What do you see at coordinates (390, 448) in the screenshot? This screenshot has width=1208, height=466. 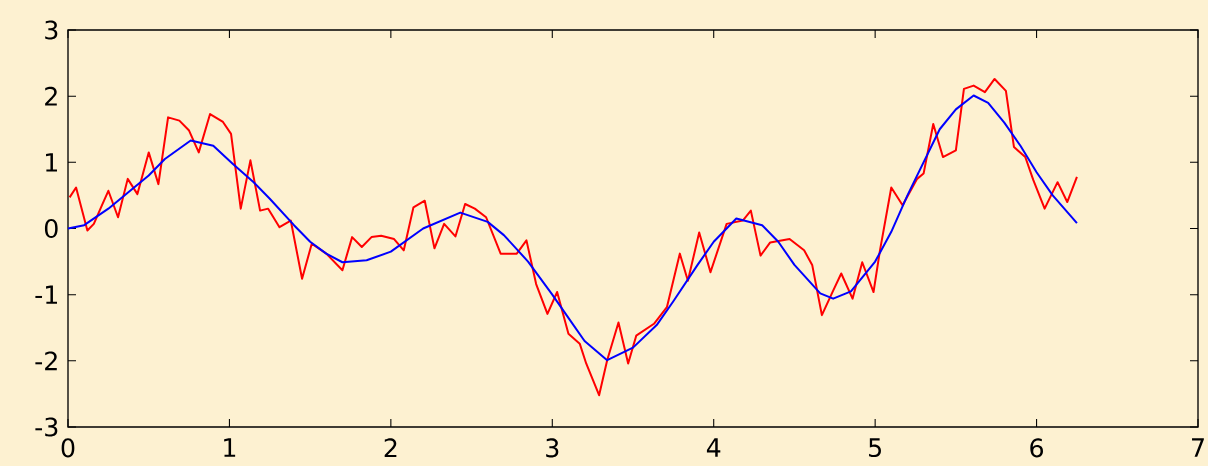 I see `x-tick-label: 2` at bounding box center [390, 448].